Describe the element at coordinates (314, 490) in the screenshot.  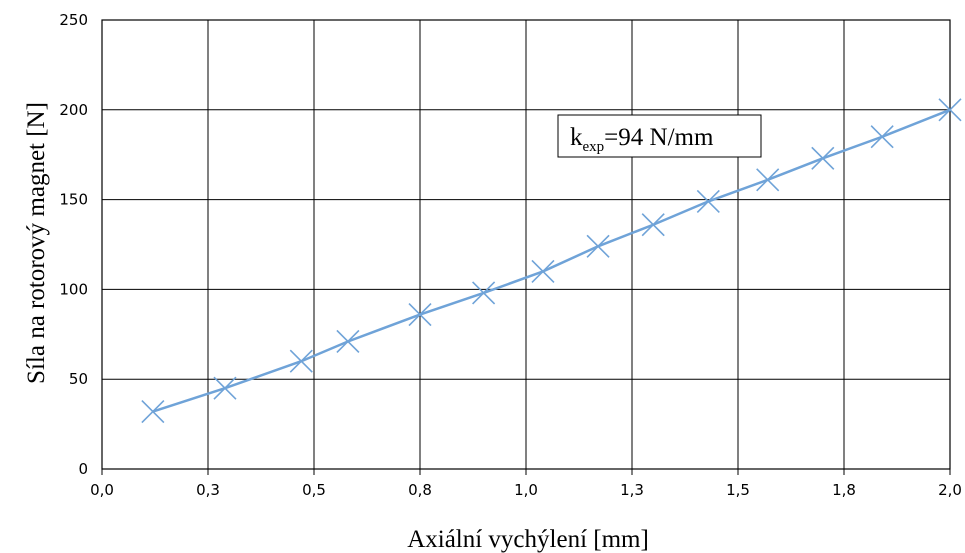
I see `x-tick-label: 0,5` at that location.